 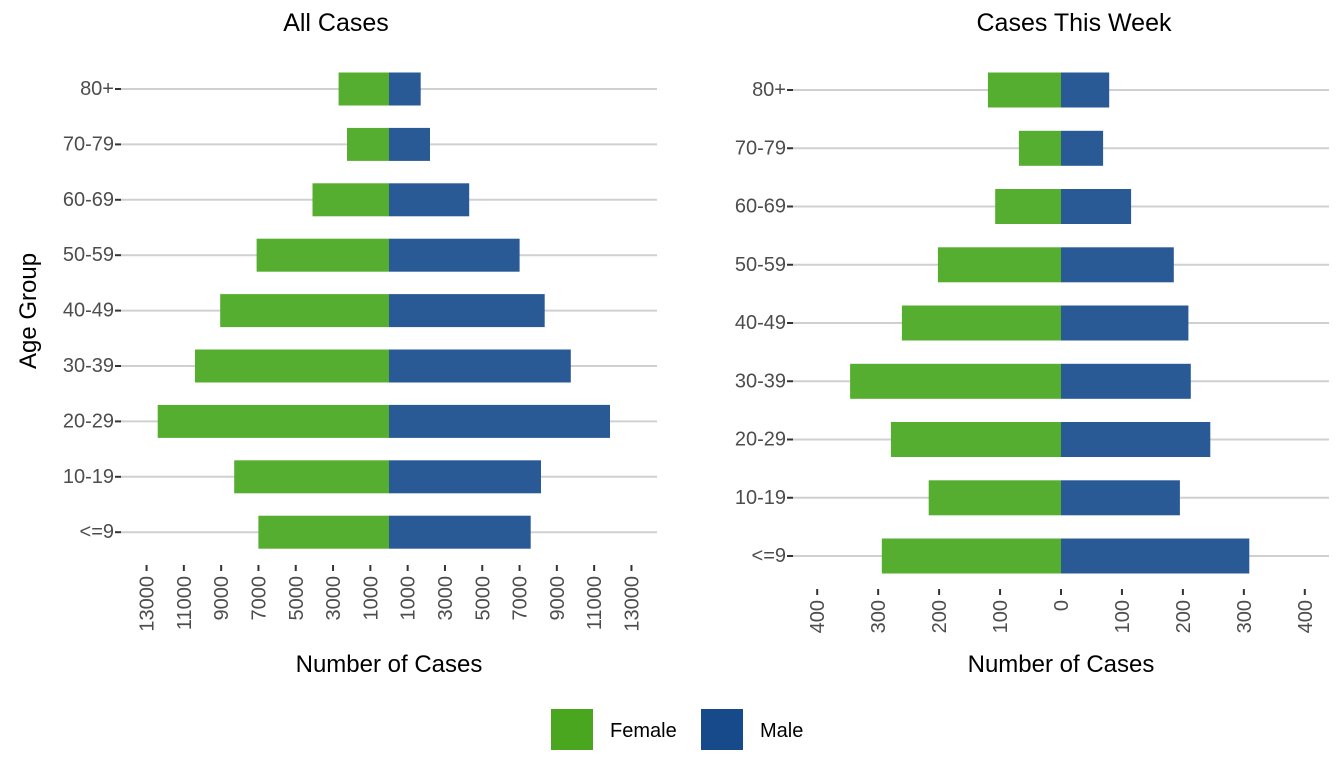 What do you see at coordinates (1074, 23) in the screenshot?
I see `chart-title-cases-this-week: Cases This Week` at bounding box center [1074, 23].